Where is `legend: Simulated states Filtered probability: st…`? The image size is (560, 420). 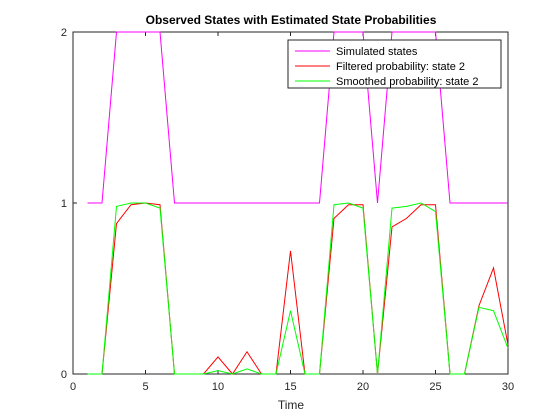
legend: Simulated states Filtered probability: st… is located at coordinates (394, 64).